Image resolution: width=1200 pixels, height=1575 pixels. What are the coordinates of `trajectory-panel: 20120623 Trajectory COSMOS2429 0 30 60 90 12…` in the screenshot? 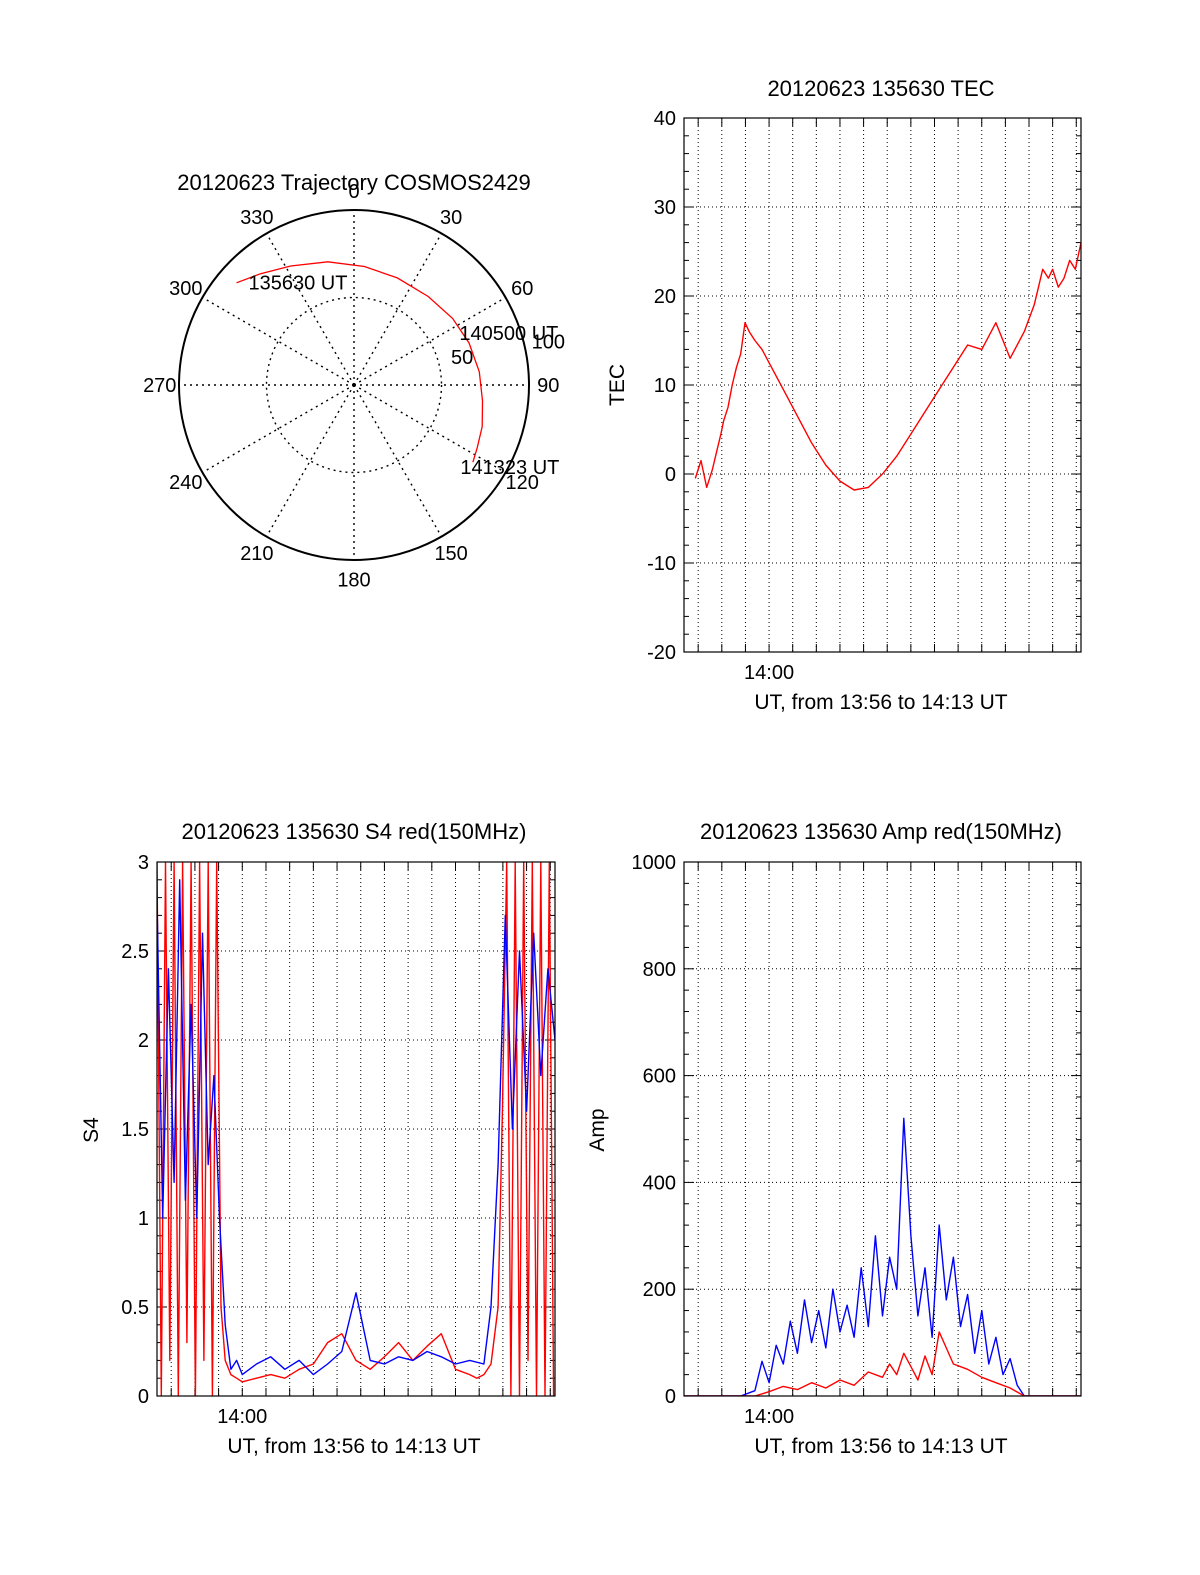 It's located at (354, 380).